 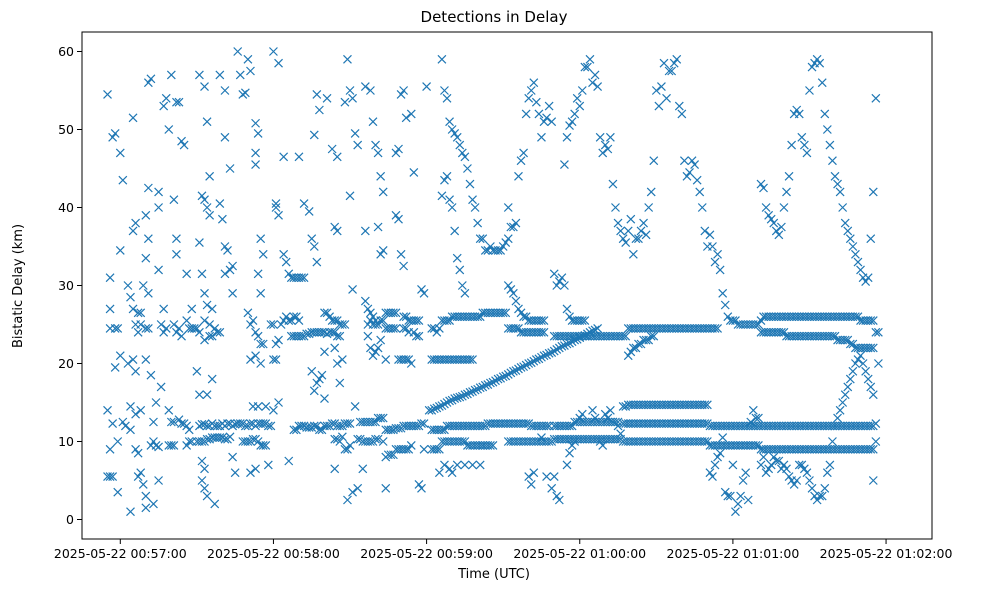 I want to click on x-tick-label: 2025-05-22 00:58:00, so click(x=273, y=553).